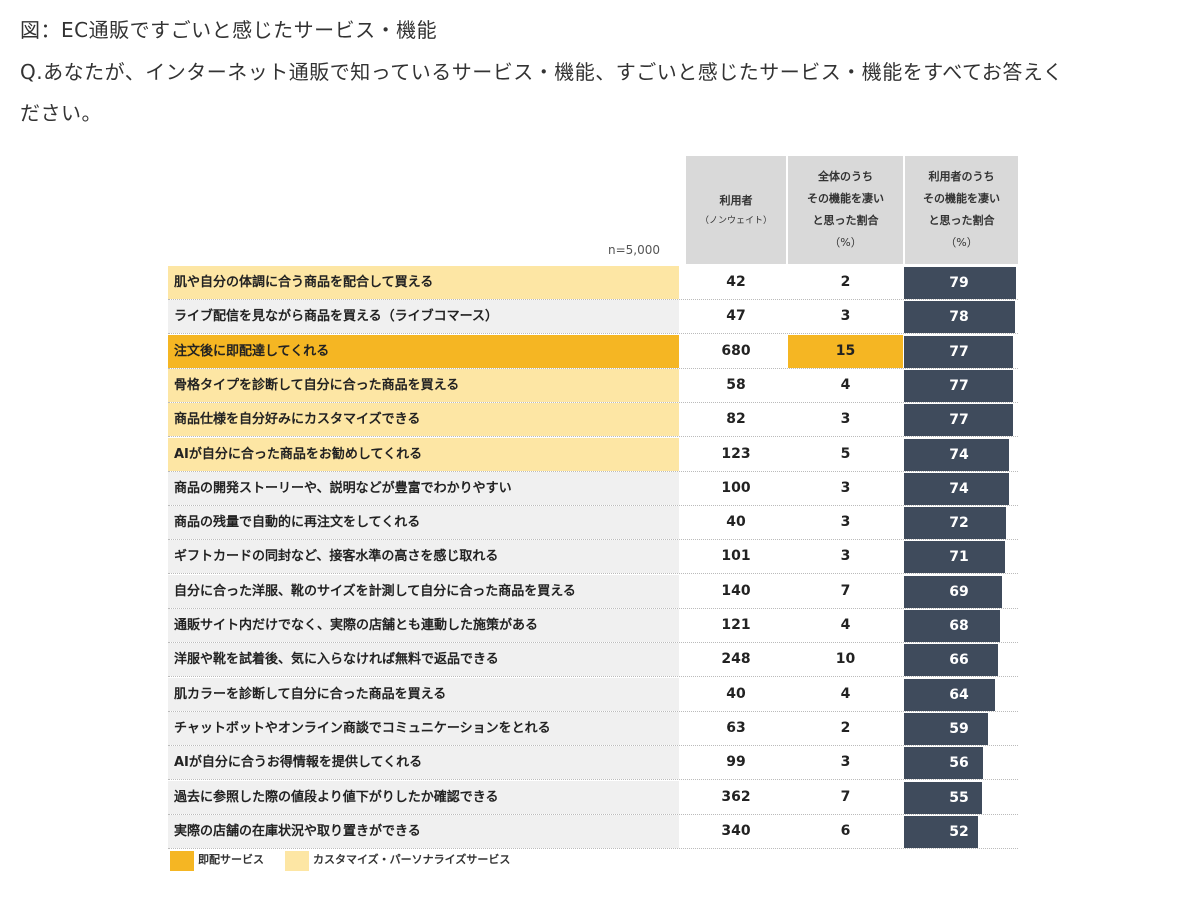 The height and width of the screenshot is (906, 1200). I want to click on row-users-value: 123, so click(736, 453).